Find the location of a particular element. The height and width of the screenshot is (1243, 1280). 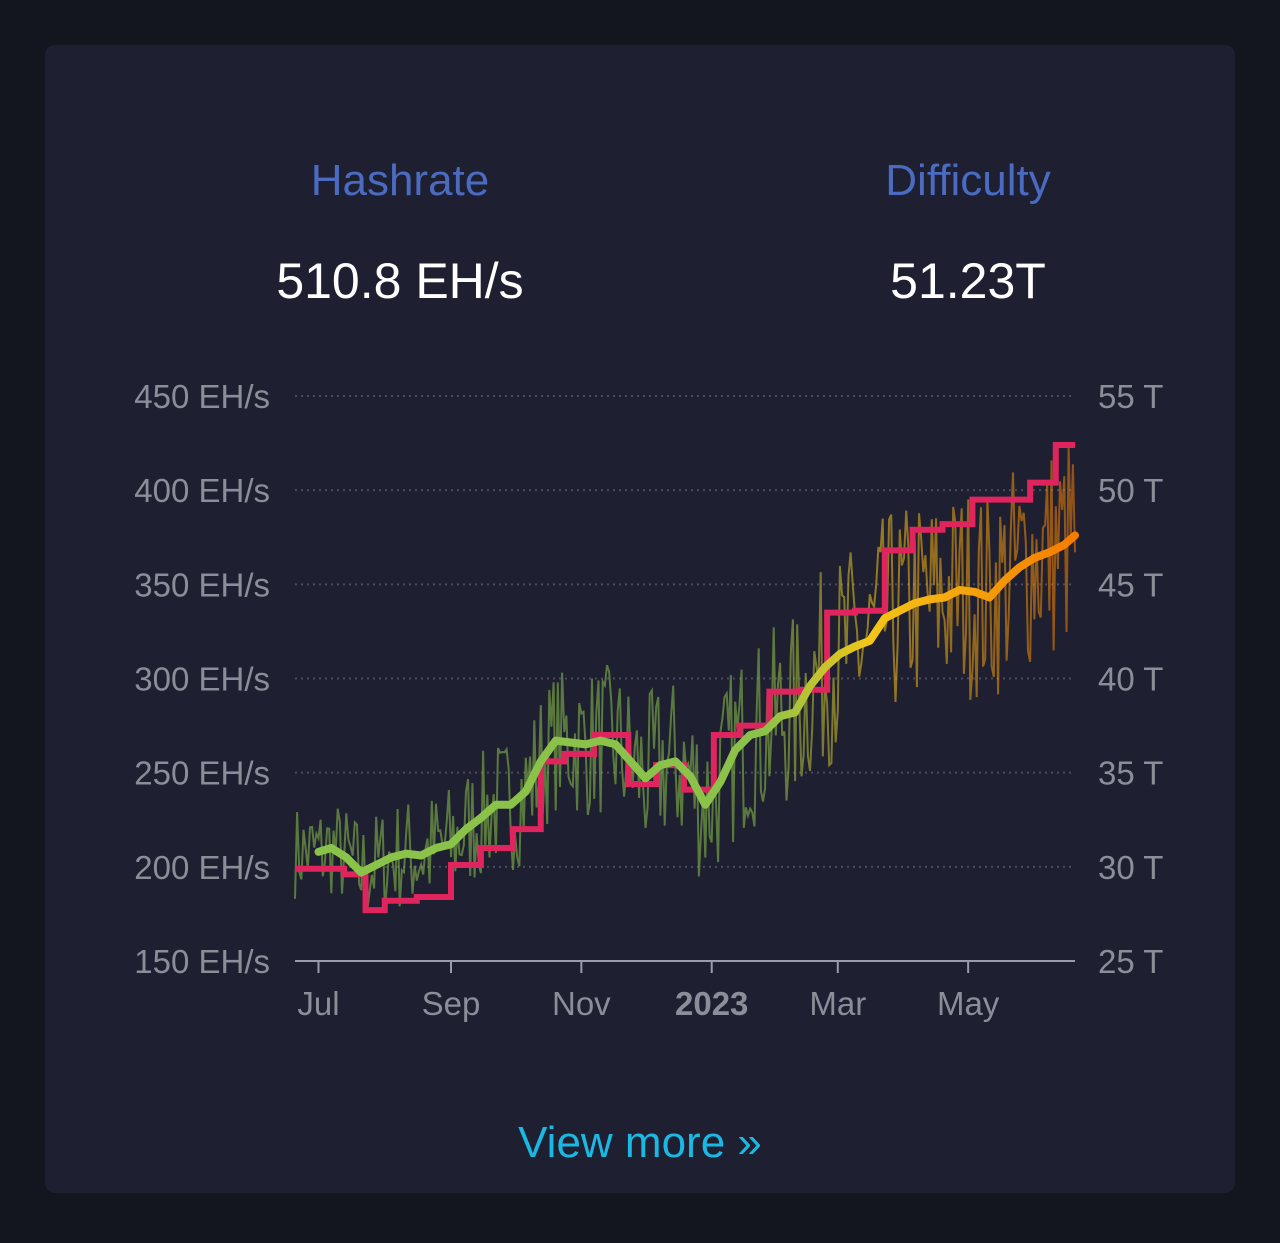

y-left-tick-label: 150 EH/s is located at coordinates (202, 961).